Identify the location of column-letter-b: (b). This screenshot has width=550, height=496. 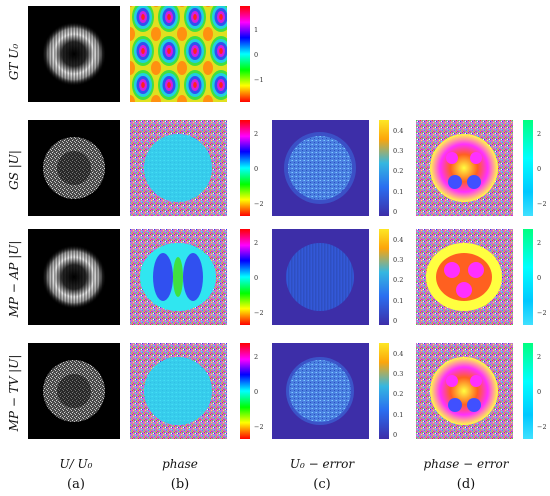
(180, 484).